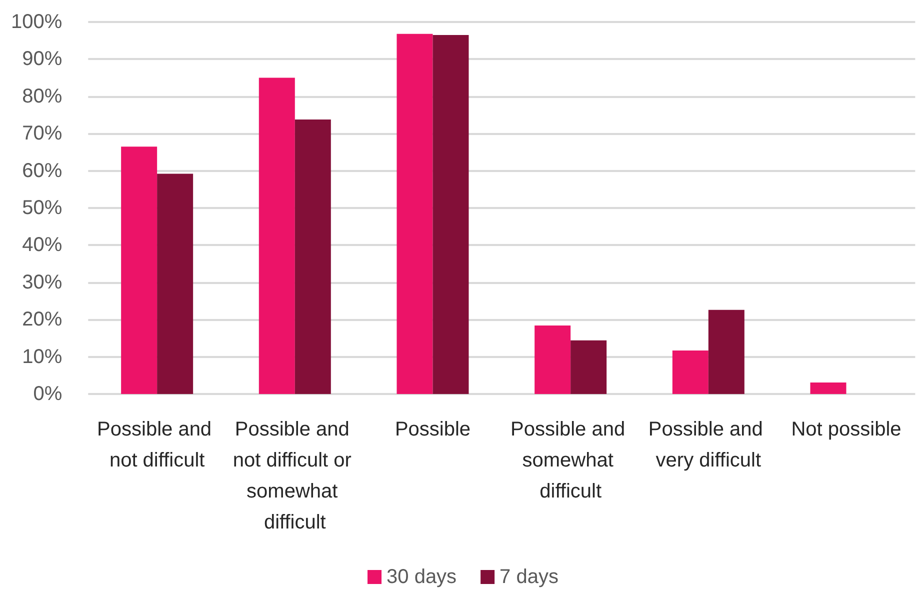 This screenshot has height=596, width=918. I want to click on y-tick-label: 70%, so click(42, 133).